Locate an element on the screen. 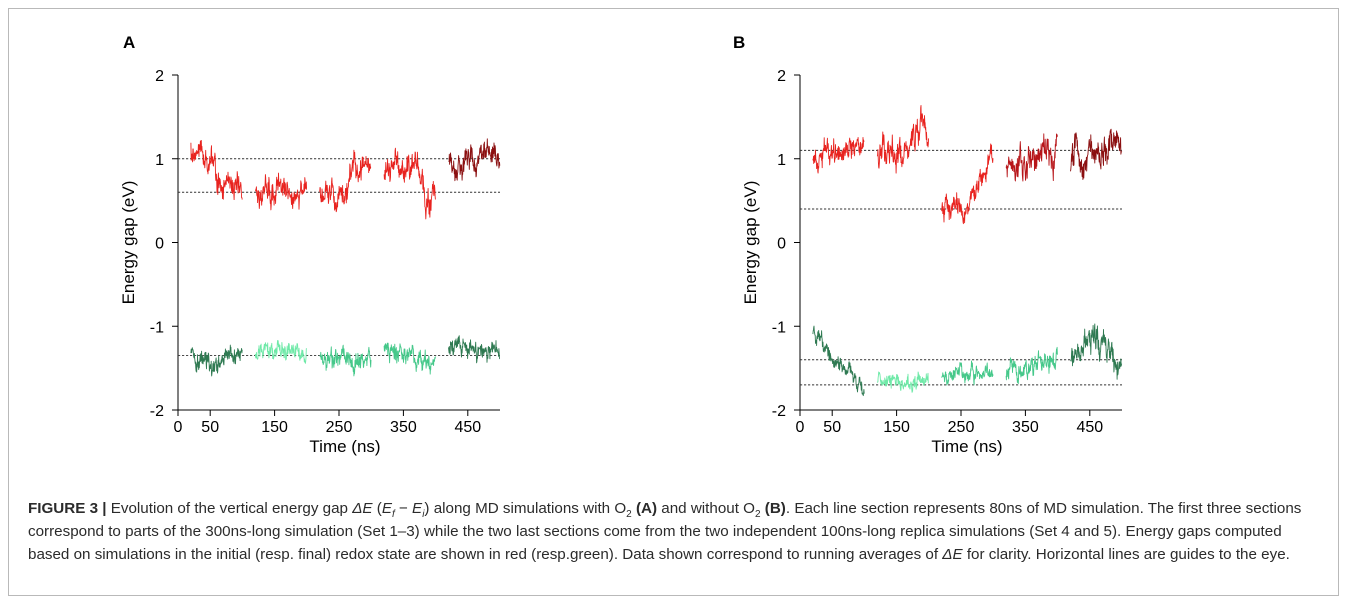  caption-panel-ref-b: (B) is located at coordinates (775, 508).